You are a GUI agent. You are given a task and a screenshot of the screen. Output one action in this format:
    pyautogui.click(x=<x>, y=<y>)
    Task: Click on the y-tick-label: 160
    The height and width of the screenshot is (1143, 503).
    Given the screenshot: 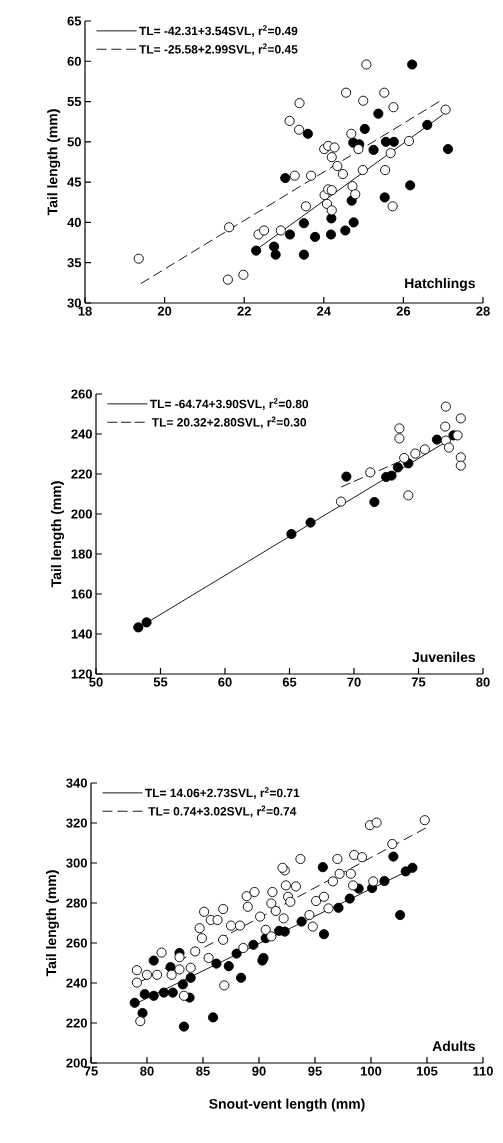 What is the action you would take?
    pyautogui.click(x=81, y=594)
    